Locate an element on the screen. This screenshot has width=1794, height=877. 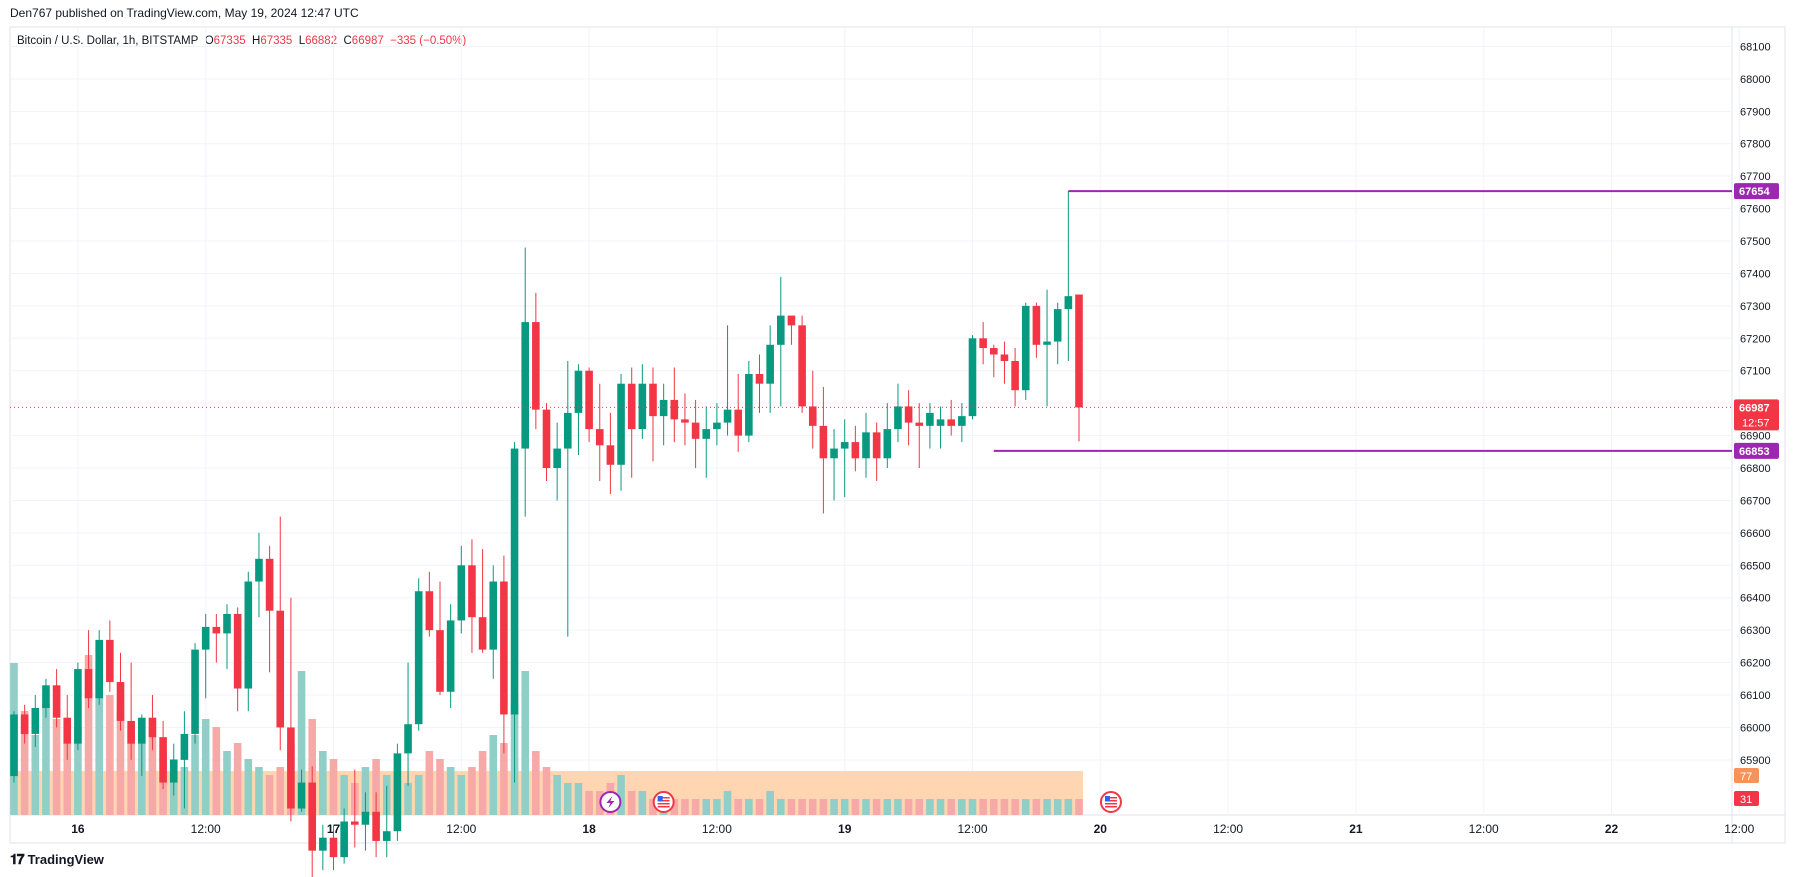
price-tick-label: 67000 is located at coordinates (1755, 404).